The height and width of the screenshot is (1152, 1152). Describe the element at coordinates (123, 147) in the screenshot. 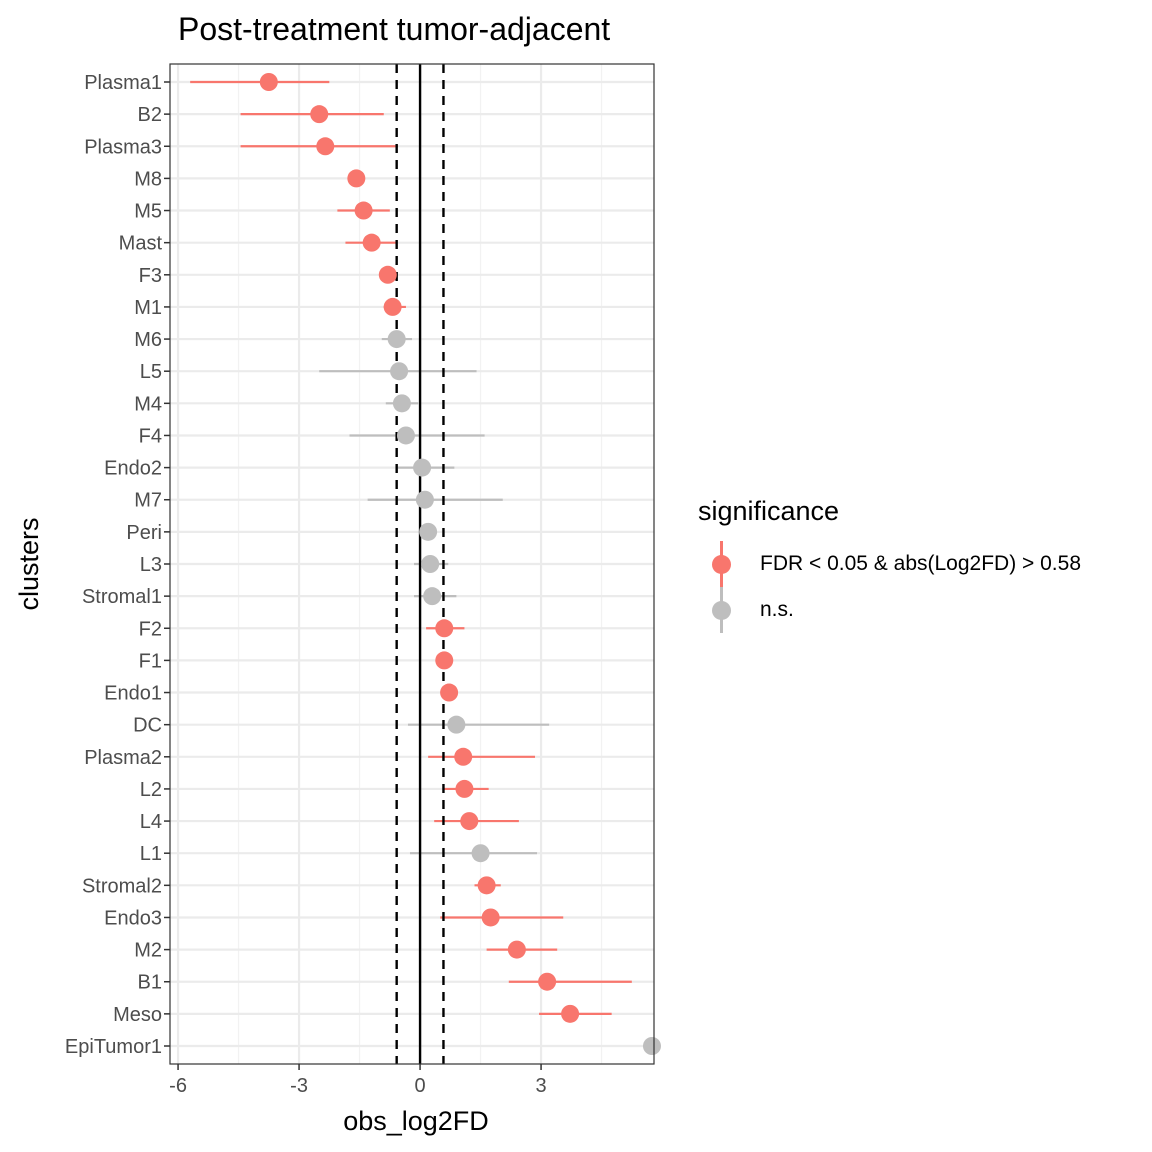

I see `y-tick-label: Plasma3` at that location.